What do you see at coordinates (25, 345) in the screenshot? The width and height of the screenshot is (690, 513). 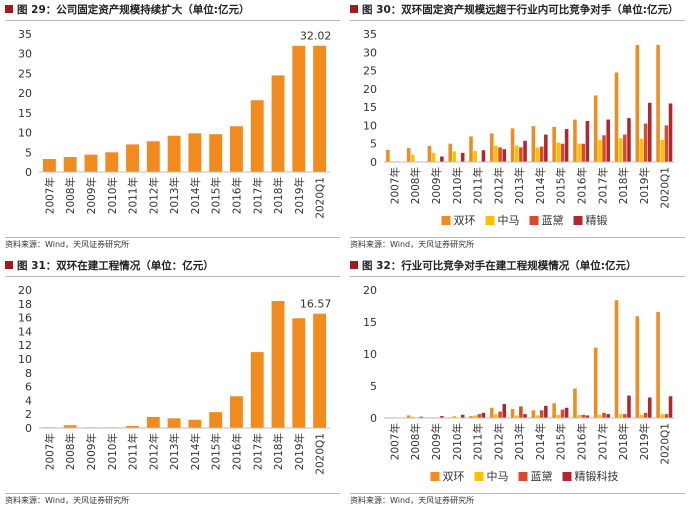 I see `y-tick-label: 12` at bounding box center [25, 345].